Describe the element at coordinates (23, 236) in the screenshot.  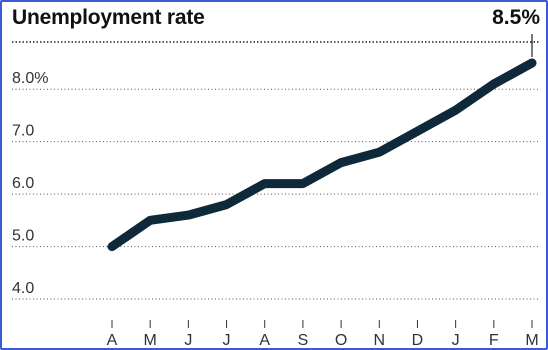
I see `y-tick-label: 5.0` at that location.